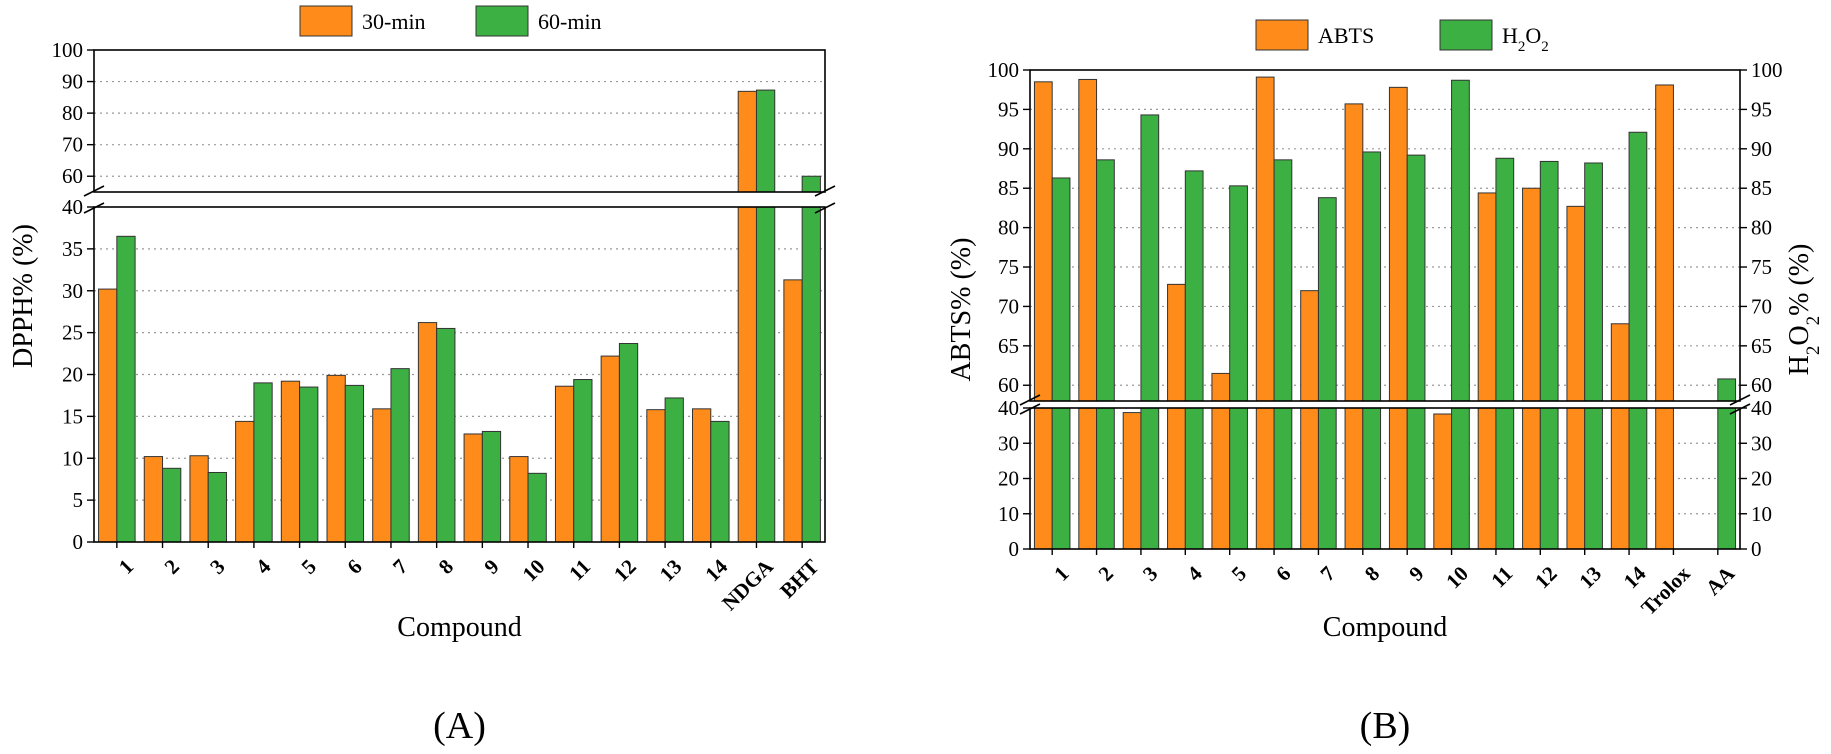 The image size is (1831, 754). Describe the element at coordinates (1346, 35) in the screenshot. I see `legend-label: ABTS` at that location.